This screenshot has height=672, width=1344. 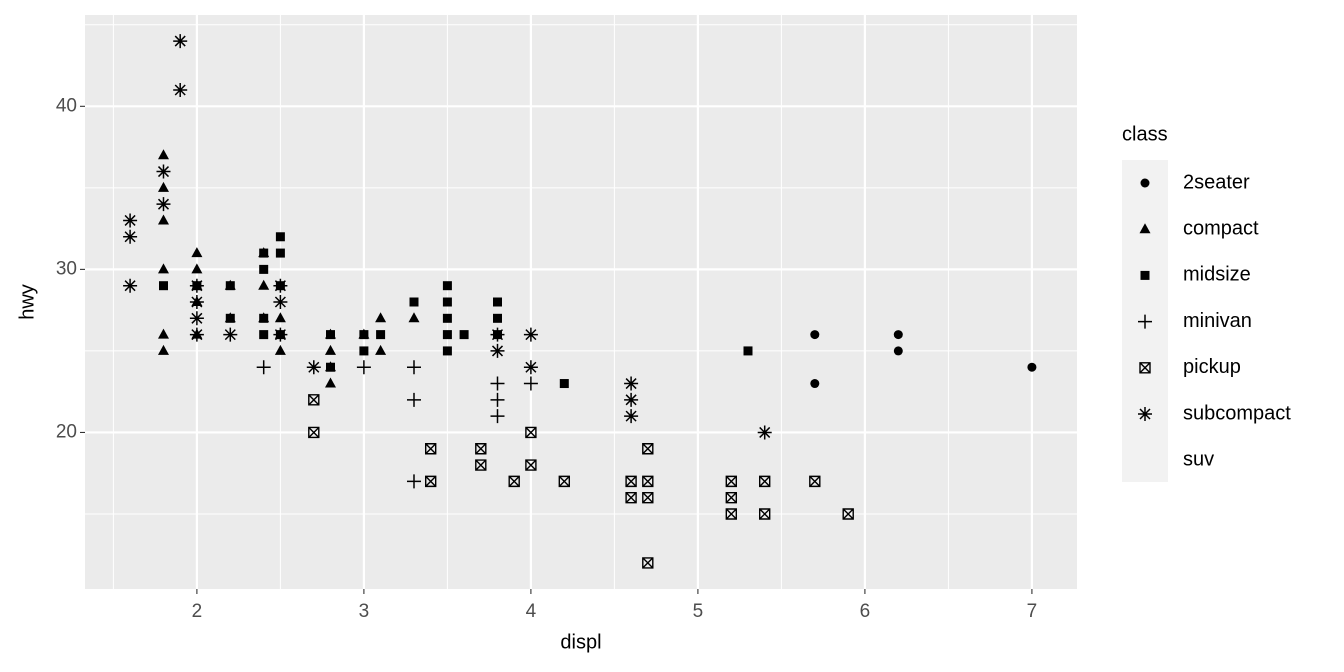 I want to click on legend-label: compact, so click(x=1221, y=228).